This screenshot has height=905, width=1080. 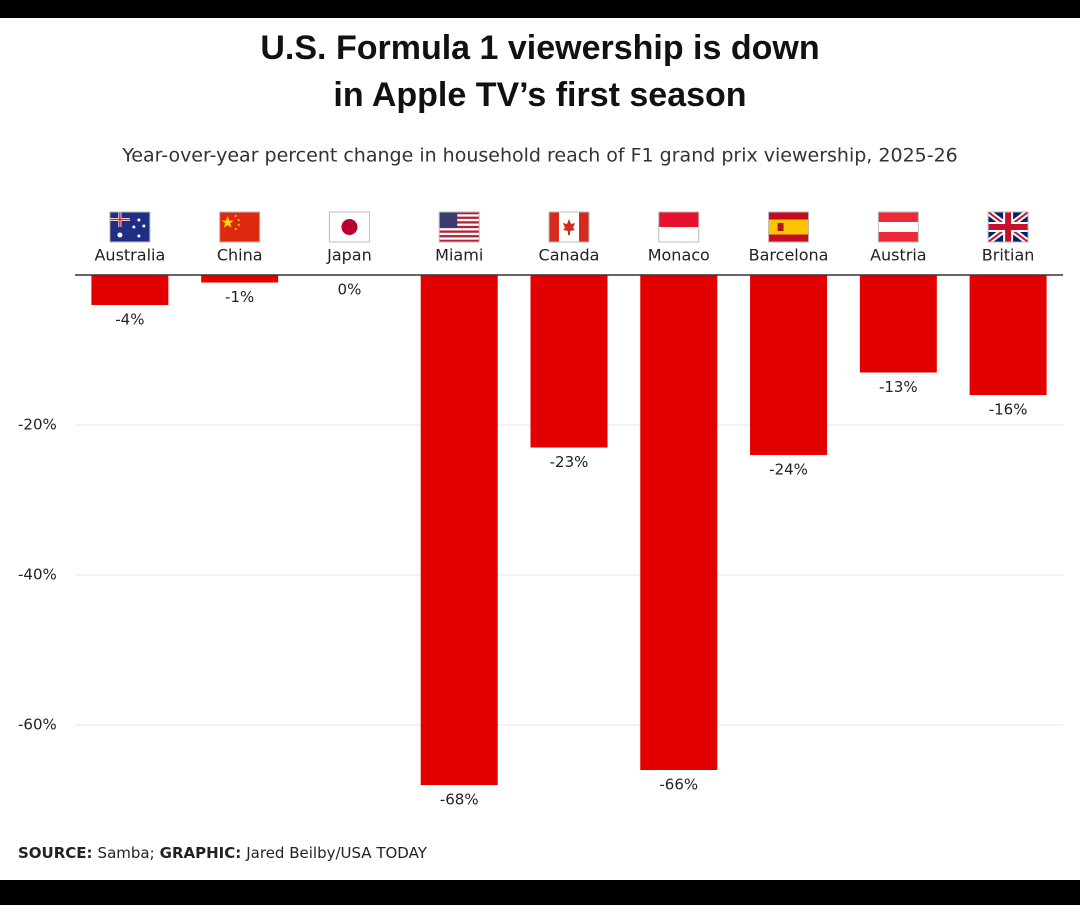 What do you see at coordinates (129, 320) in the screenshot?
I see `value-label: -4%` at bounding box center [129, 320].